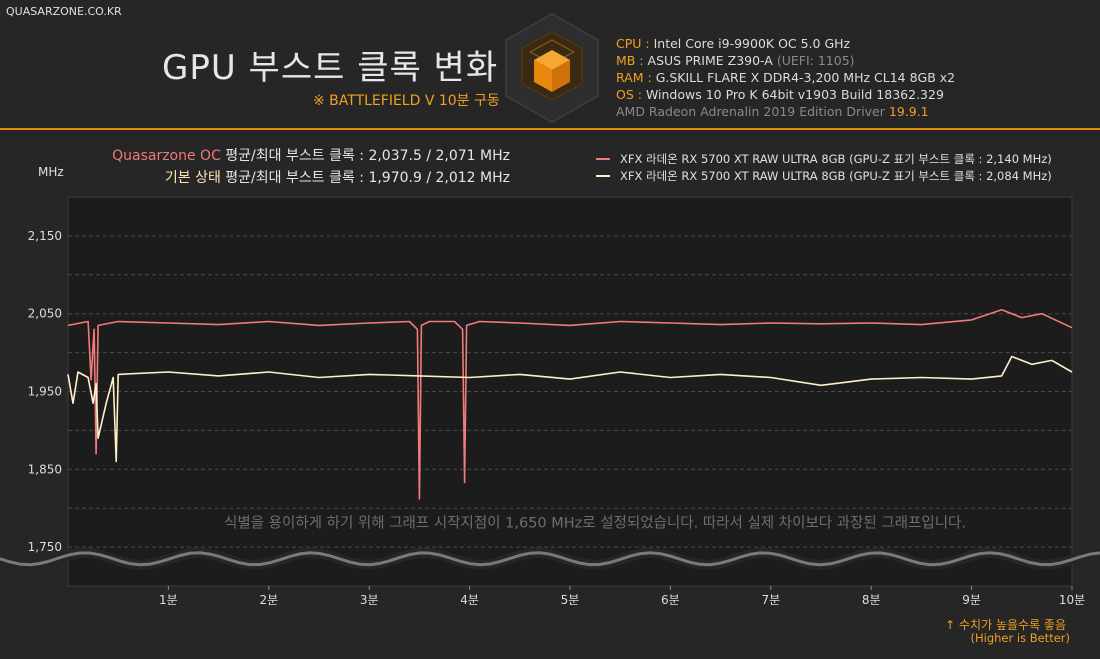  I want to click on quasarzone-cube-logo, so click(552, 68).